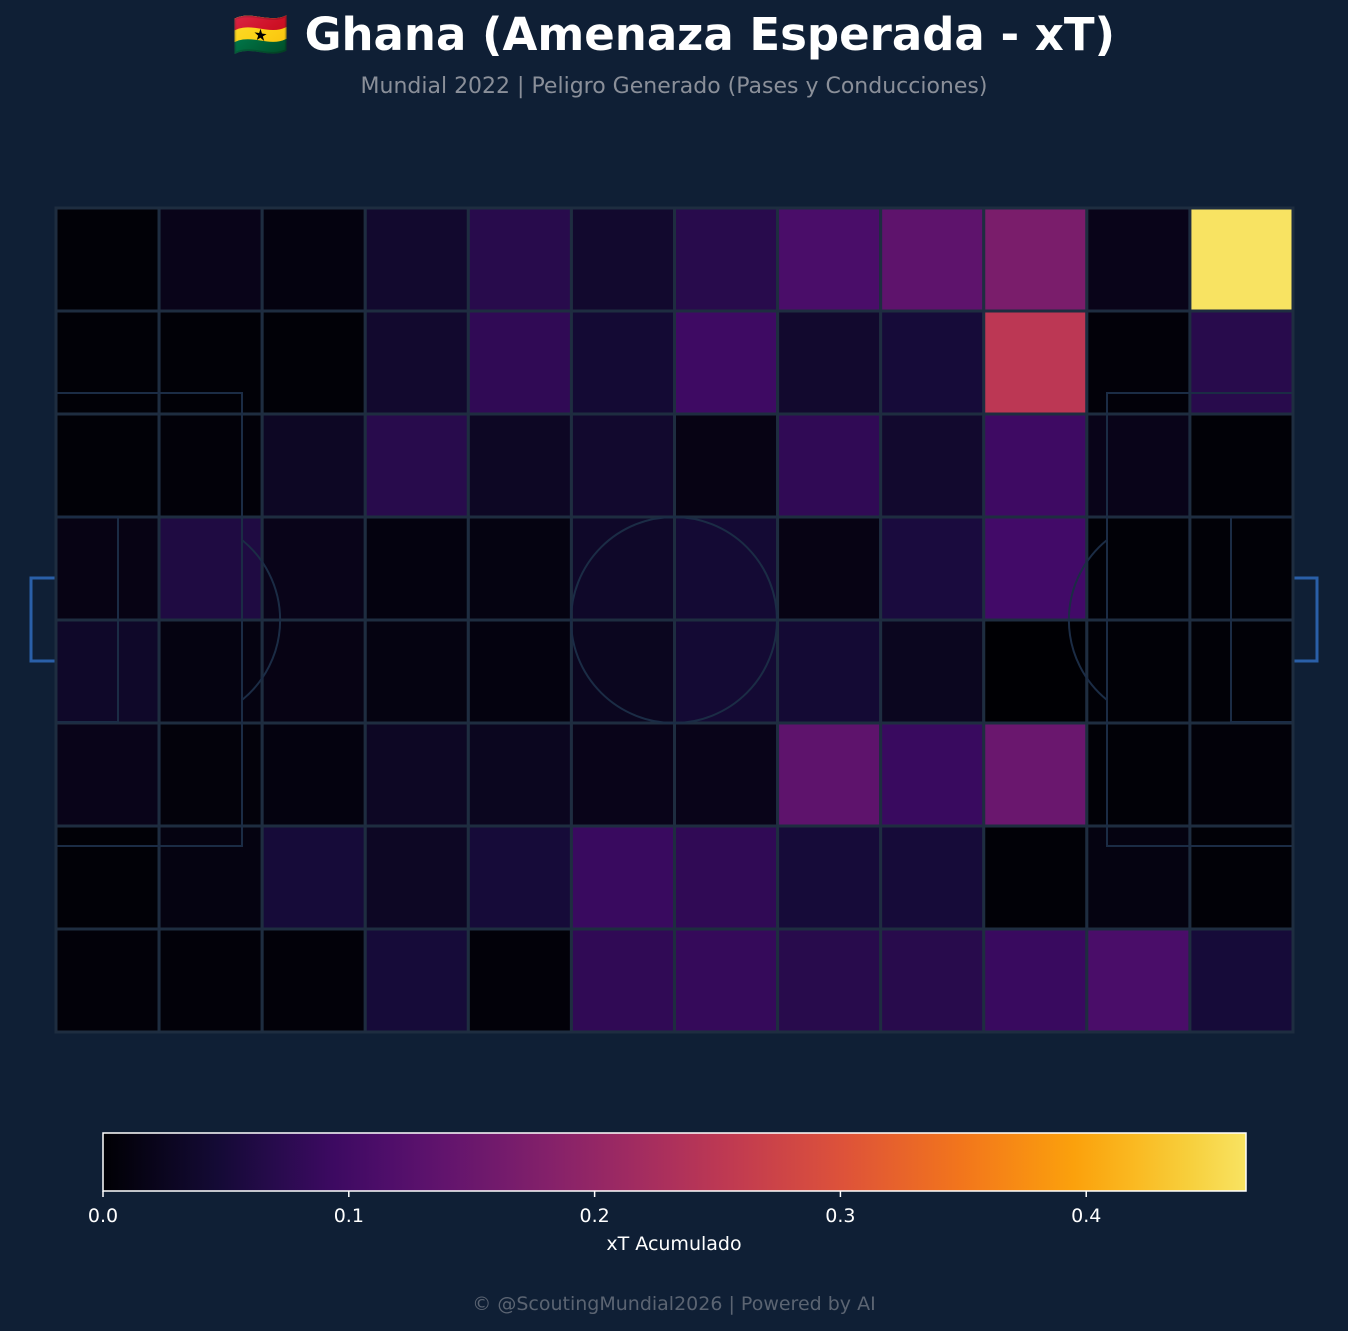  I want to click on right-goal, so click(1306, 619).